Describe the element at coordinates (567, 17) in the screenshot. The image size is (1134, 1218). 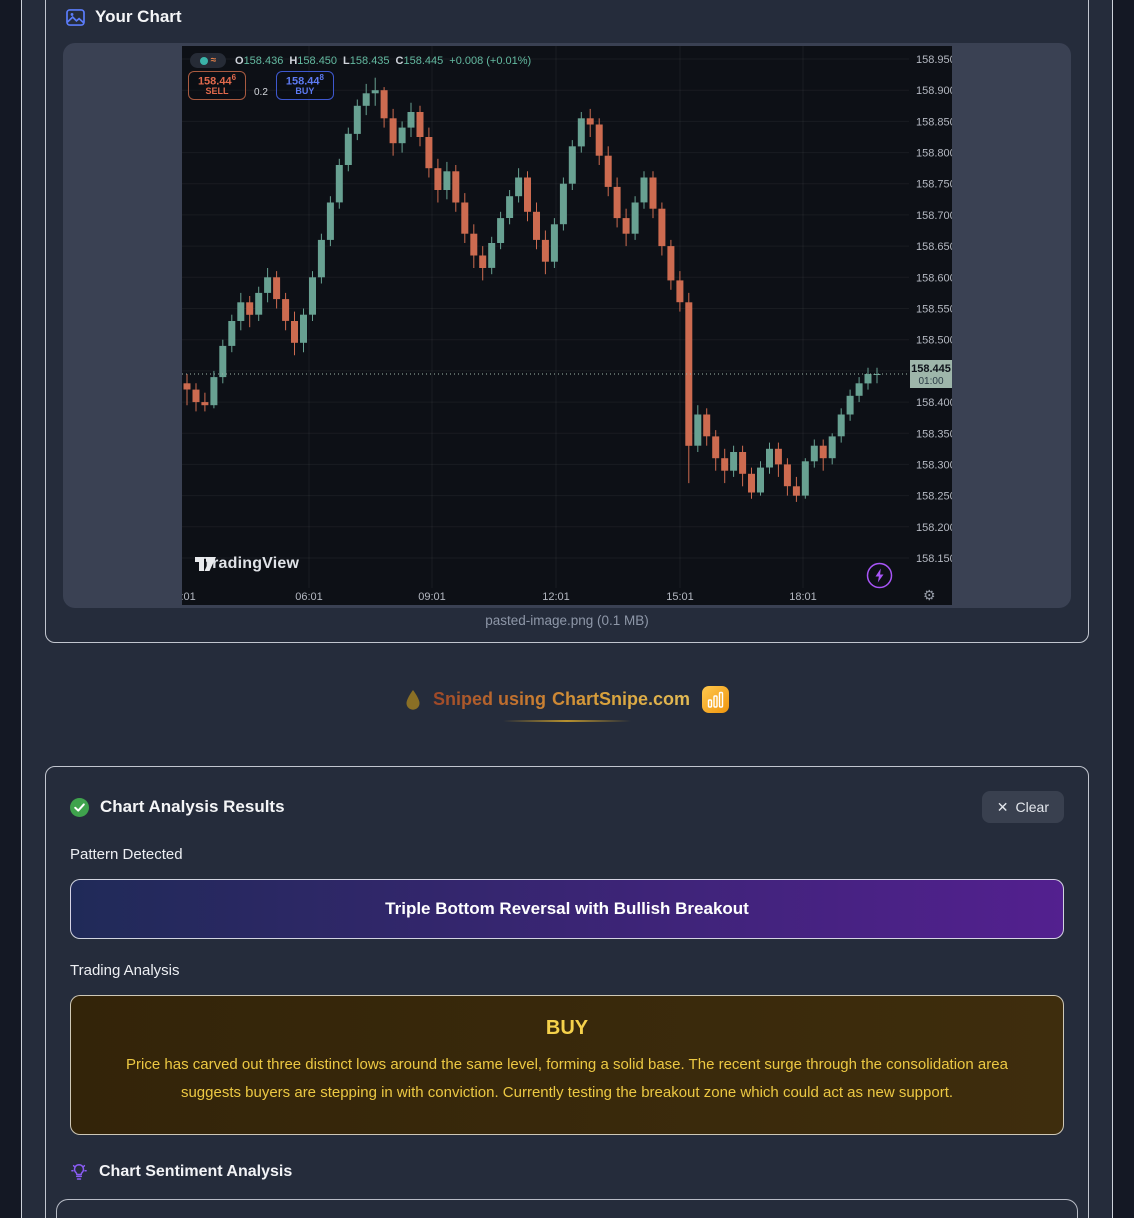
I see `your-chart-header: Your Chart` at that location.